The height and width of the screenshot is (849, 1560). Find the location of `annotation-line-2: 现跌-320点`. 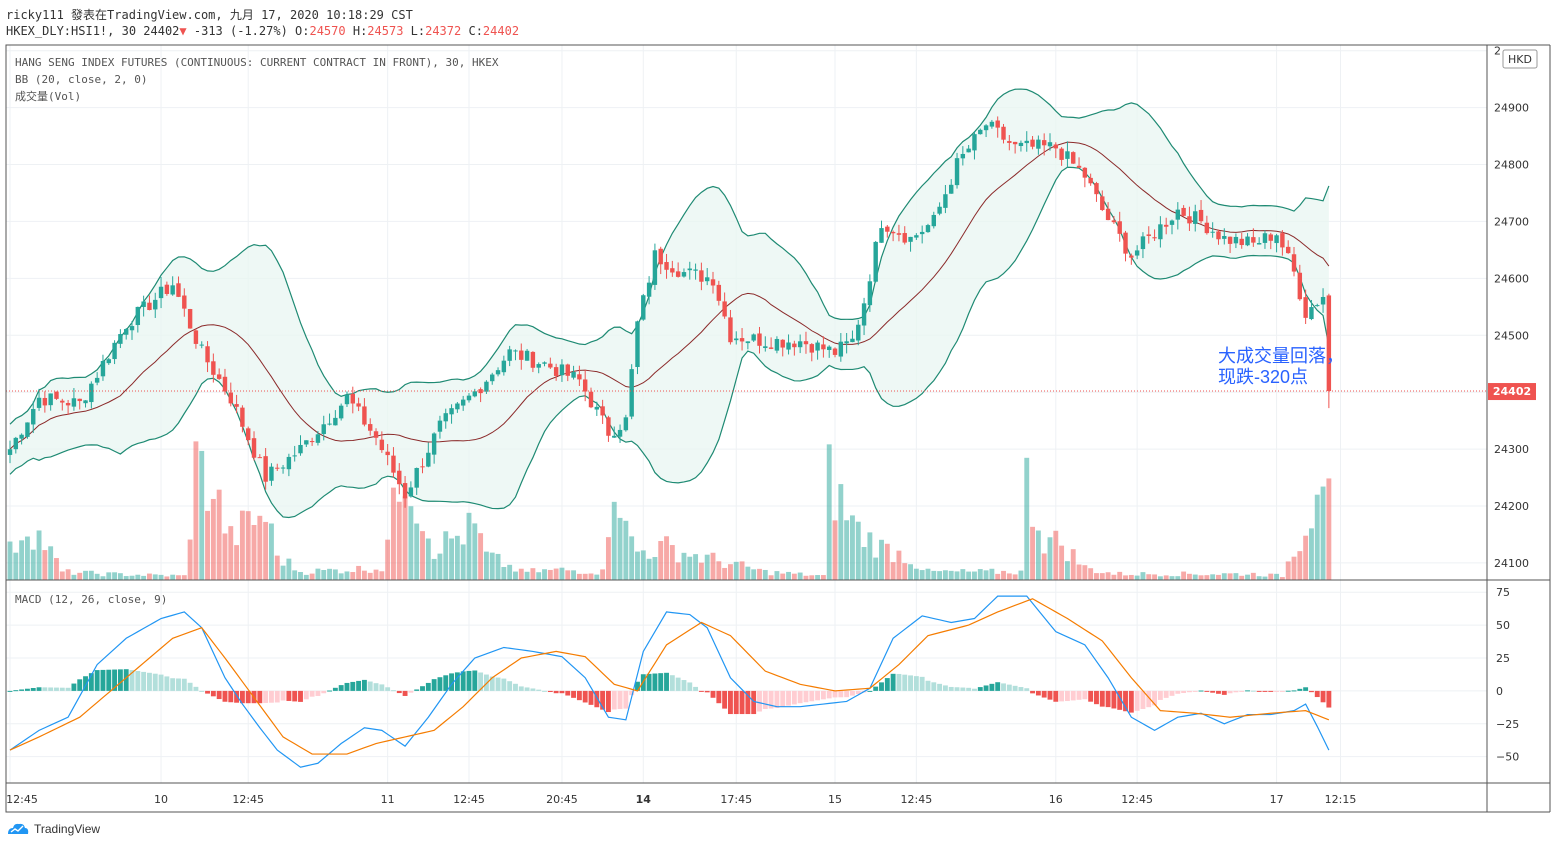

annotation-line-2: 现跌-320点 is located at coordinates (1263, 377).